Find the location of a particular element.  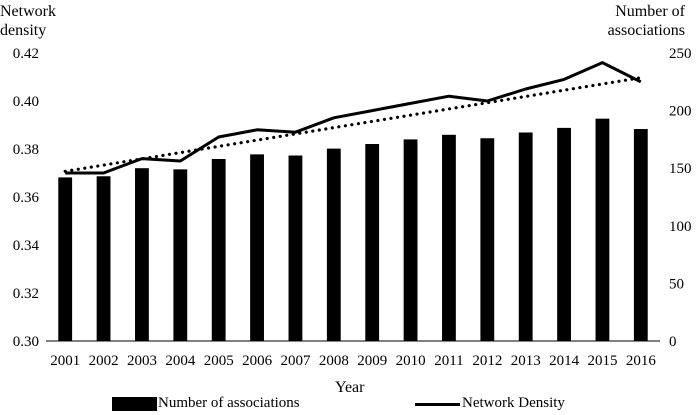

right-axis-title-line1: Number of is located at coordinates (650, 11).